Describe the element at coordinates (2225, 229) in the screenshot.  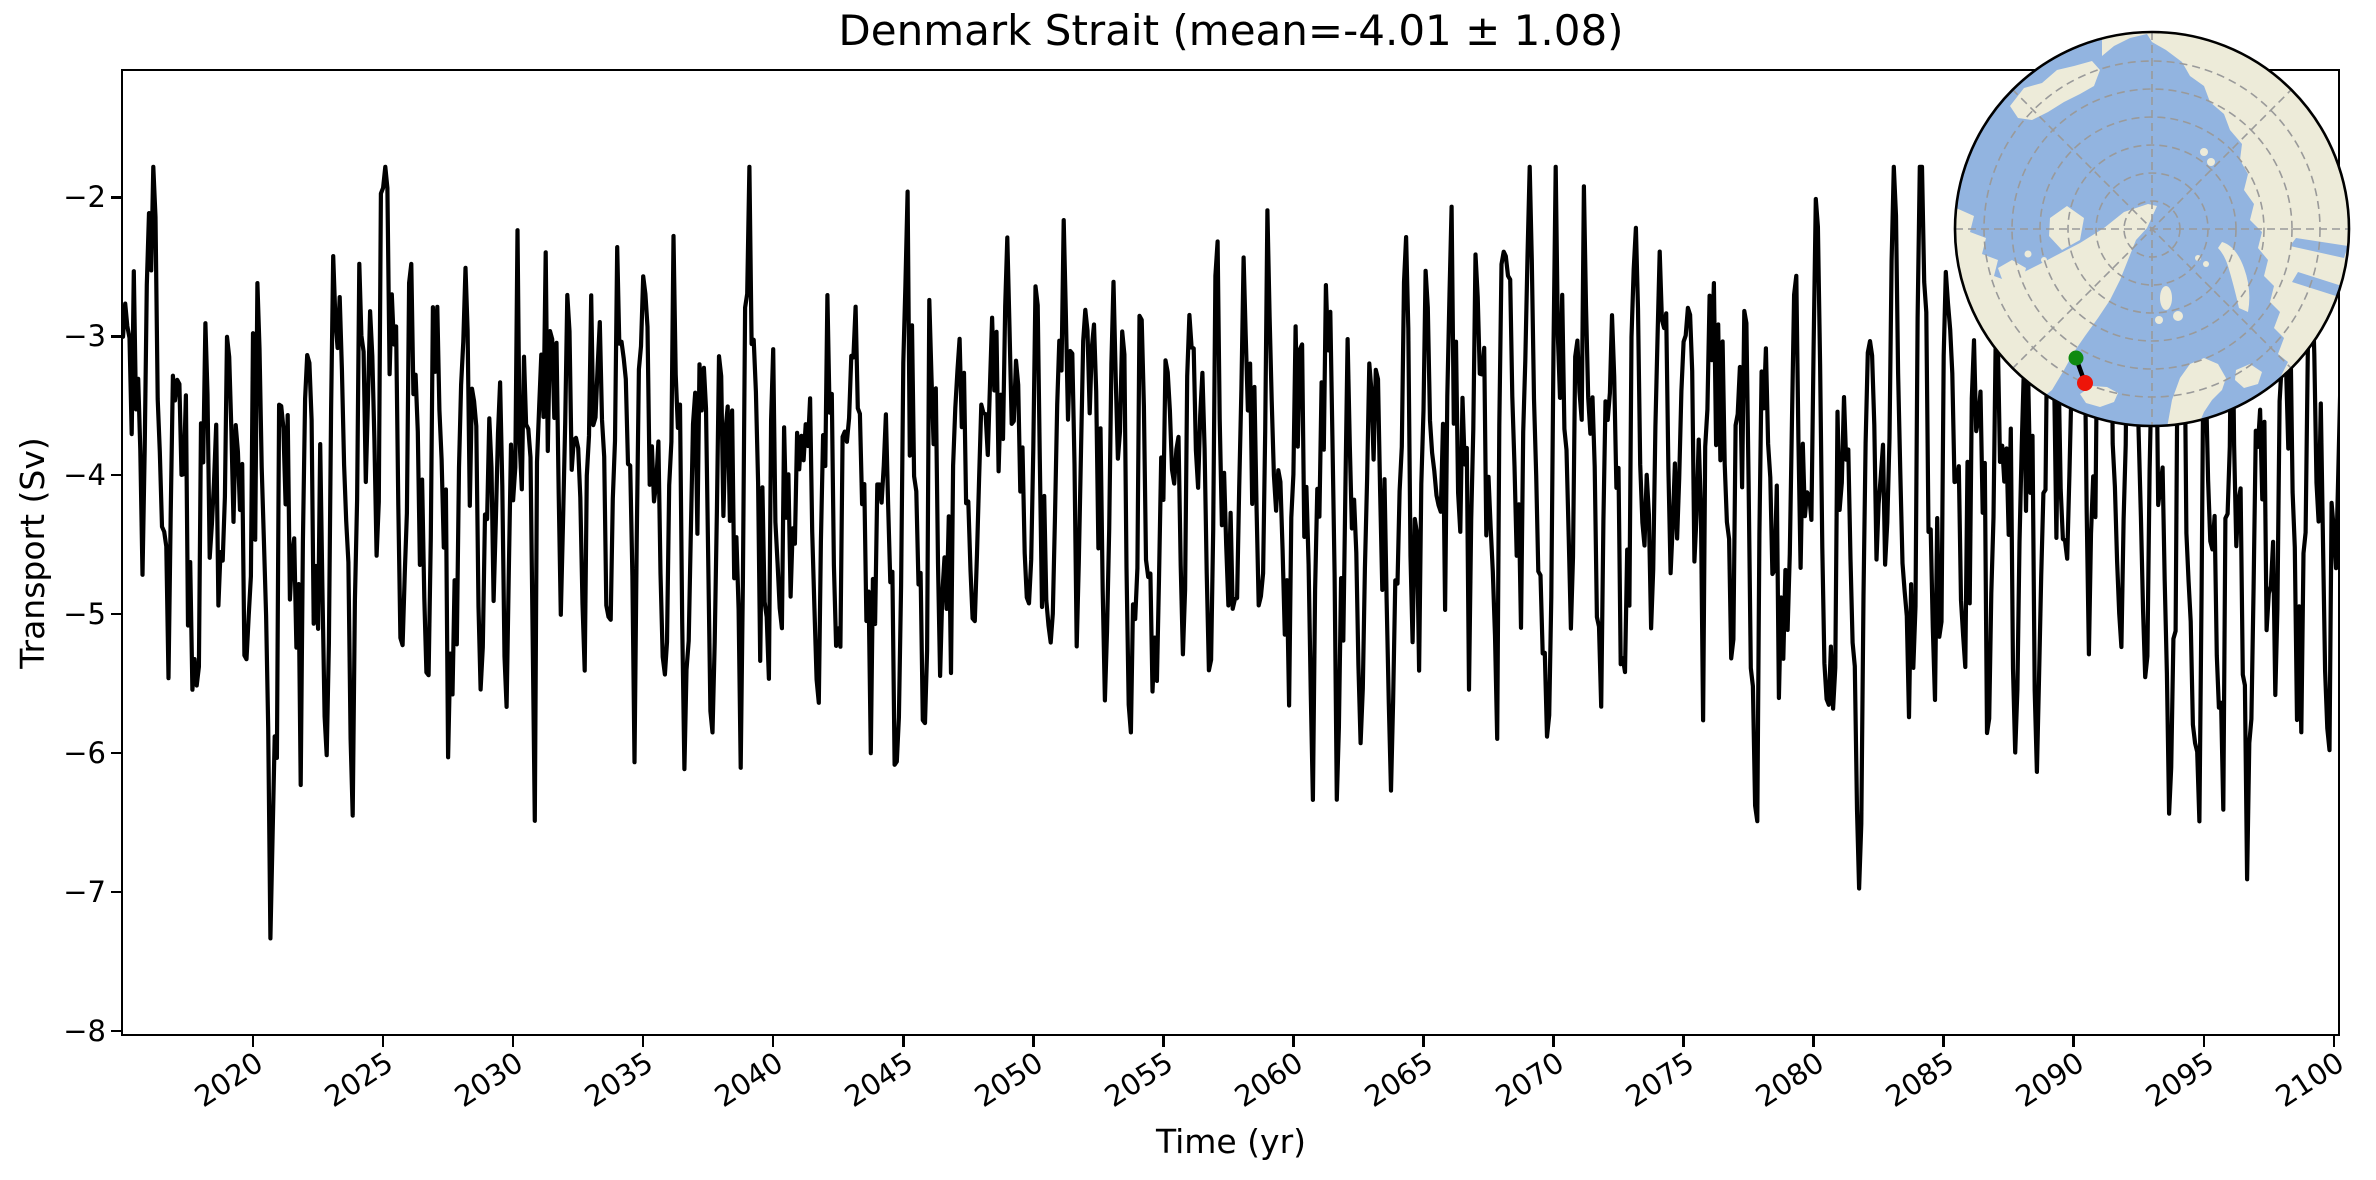
I see `siberia-landmass` at that location.